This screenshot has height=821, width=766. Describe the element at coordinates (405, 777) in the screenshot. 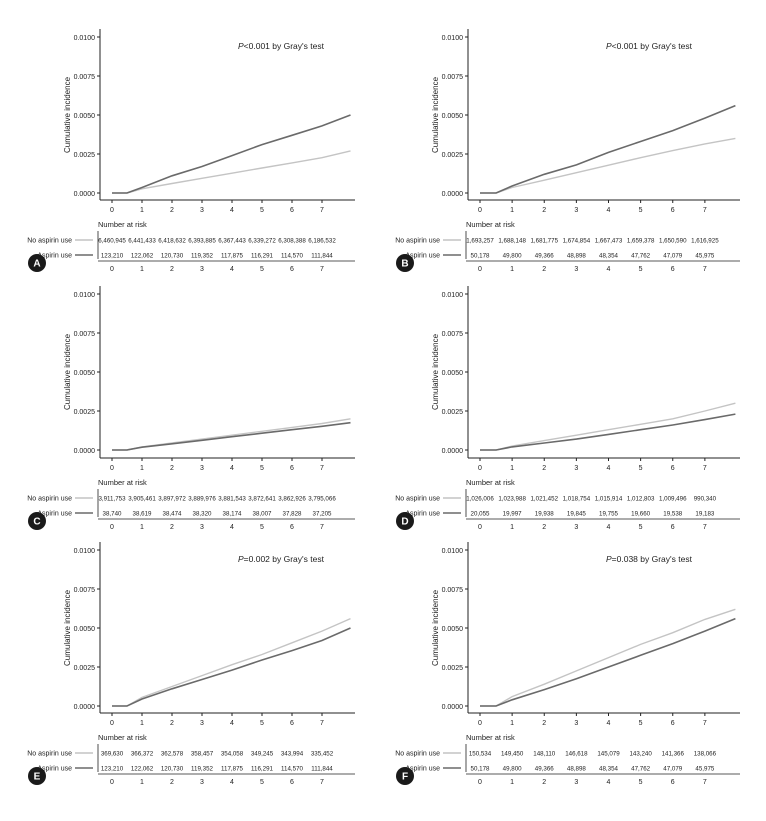

I see `panel-label-letter: F` at that location.